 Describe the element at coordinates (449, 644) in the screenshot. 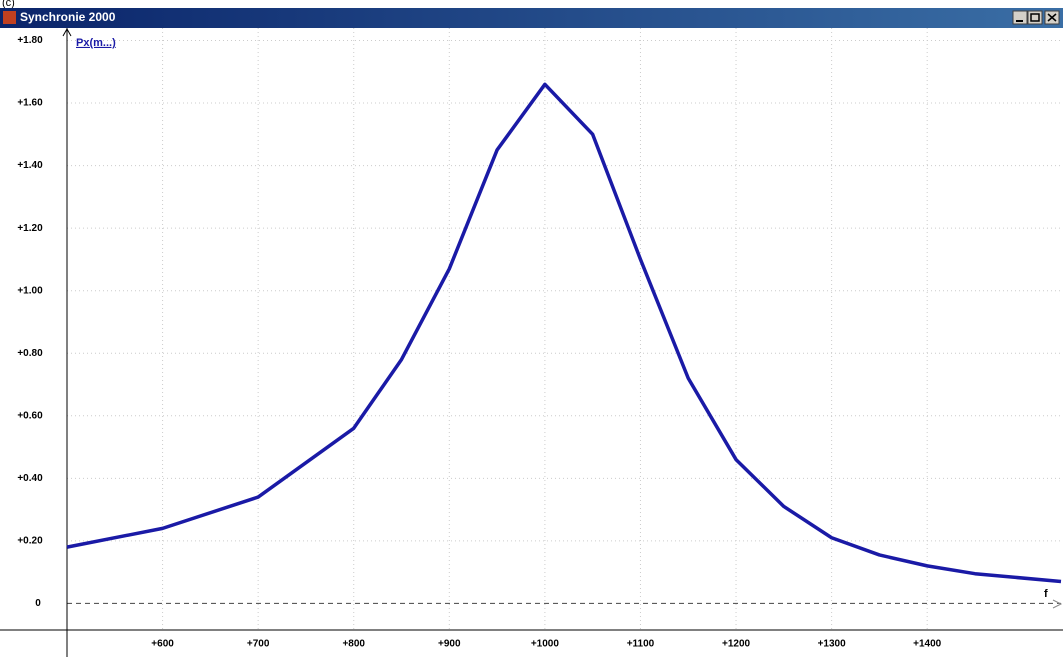

I see `x-tick-label: +900` at that location.